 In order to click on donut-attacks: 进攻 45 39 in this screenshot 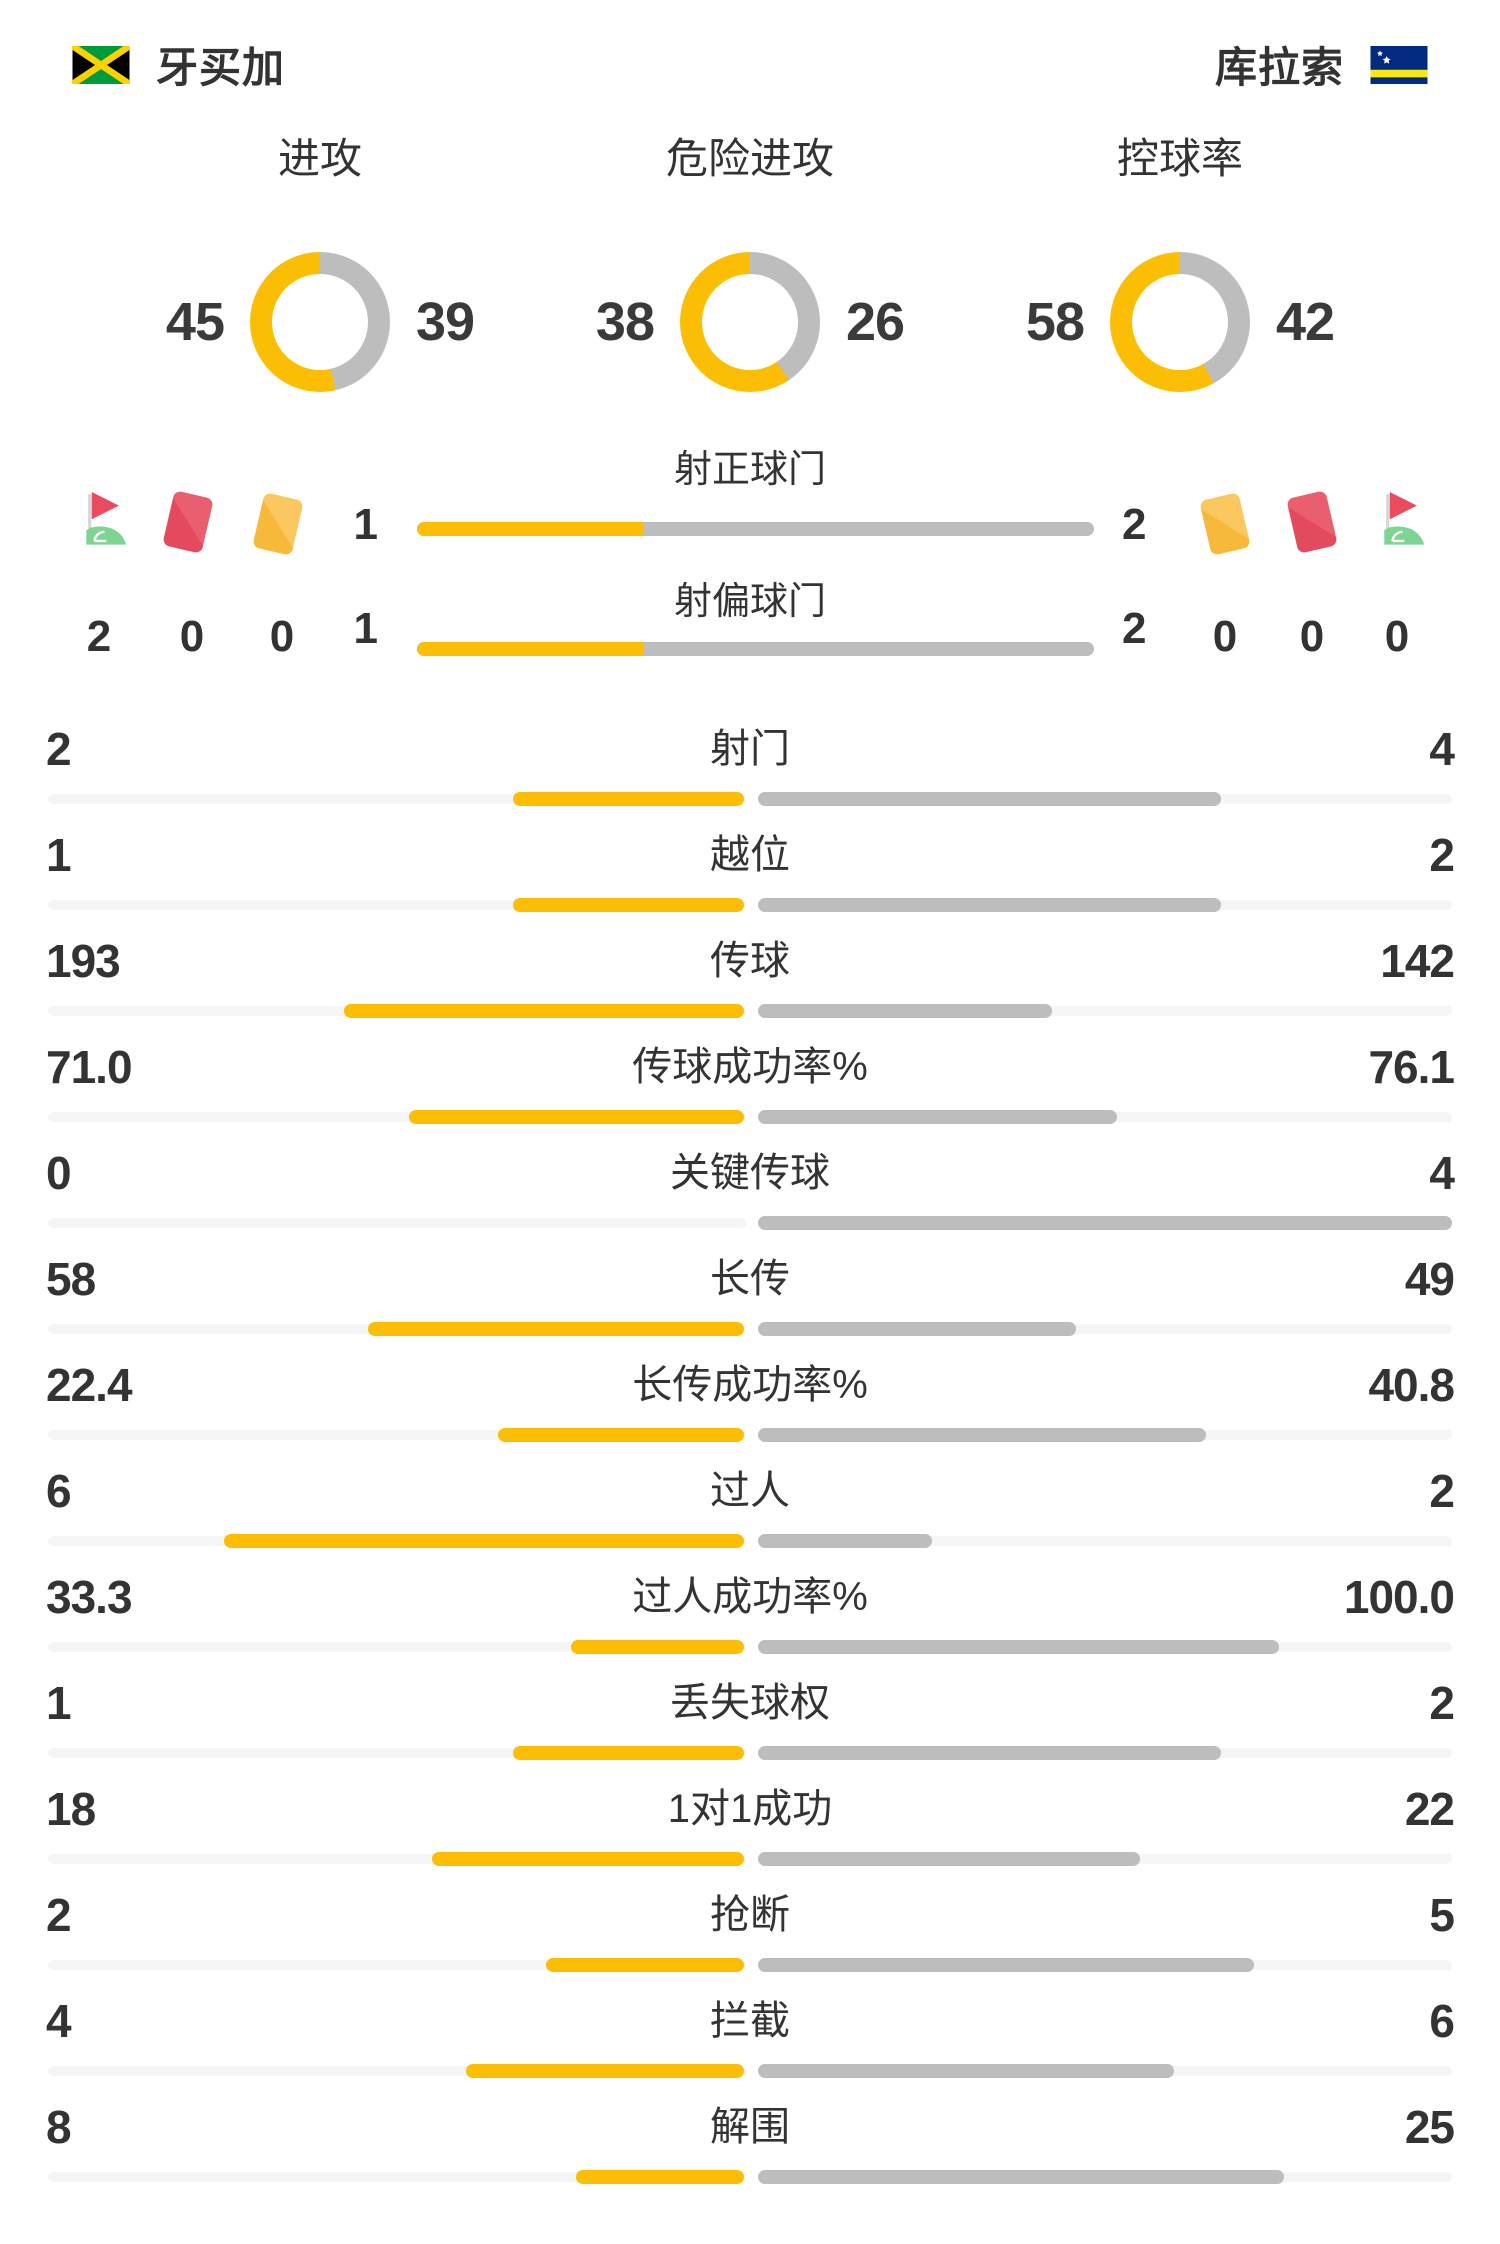, I will do `click(320, 258)`.